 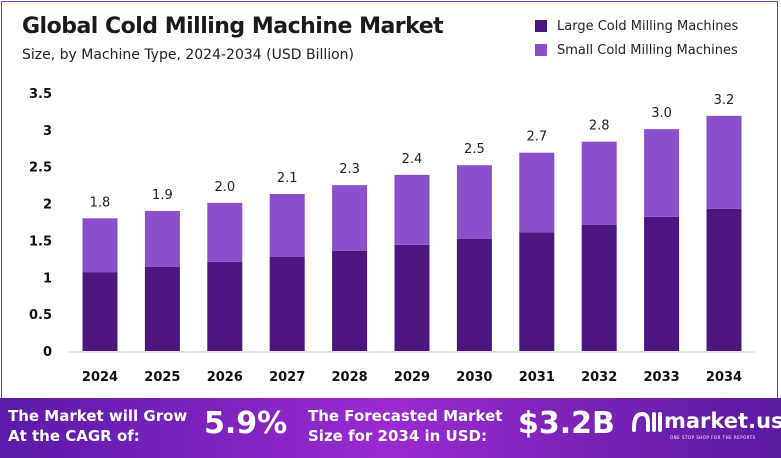 I want to click on total-label: 2.1, so click(x=287, y=178).